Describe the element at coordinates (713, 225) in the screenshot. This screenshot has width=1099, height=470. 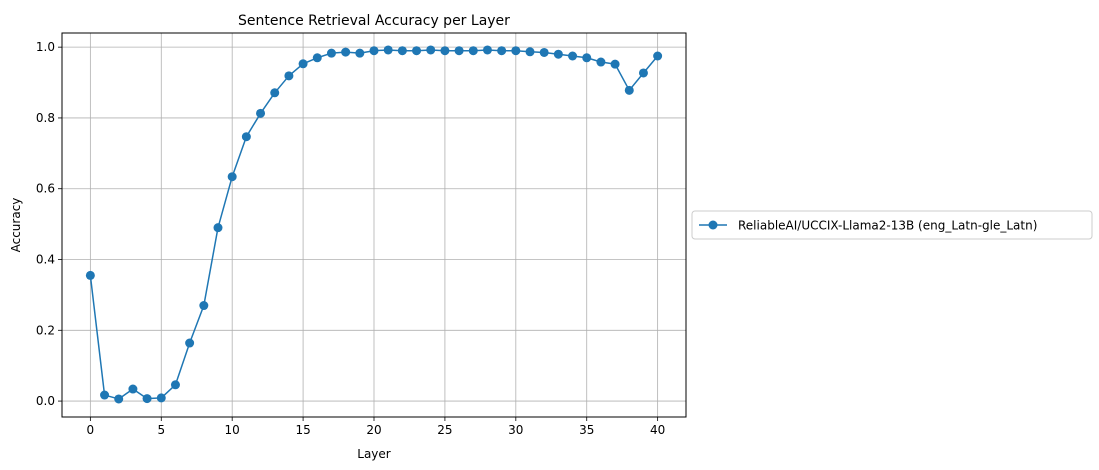
I see `legend-marker` at that location.